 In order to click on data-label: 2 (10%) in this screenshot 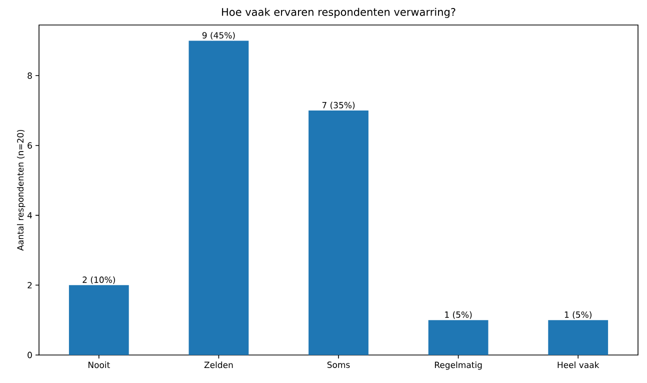, I will do `click(98, 280)`.